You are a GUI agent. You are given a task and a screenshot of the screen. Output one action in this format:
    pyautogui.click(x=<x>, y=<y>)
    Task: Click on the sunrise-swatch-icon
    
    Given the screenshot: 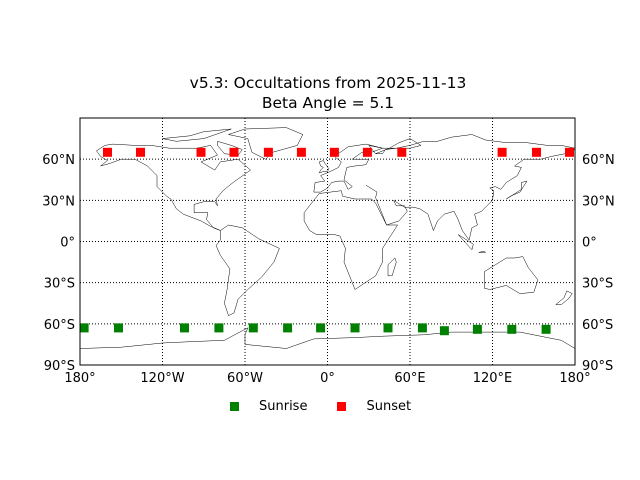 What is the action you would take?
    pyautogui.click(x=234, y=406)
    